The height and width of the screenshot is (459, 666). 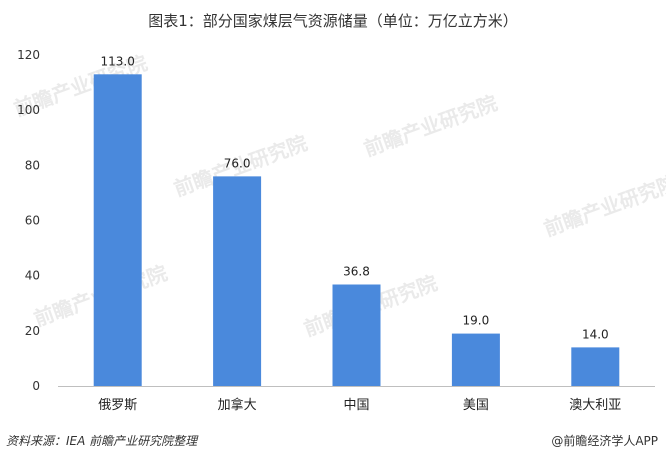 I want to click on y-tick-label: 60, so click(x=32, y=221).